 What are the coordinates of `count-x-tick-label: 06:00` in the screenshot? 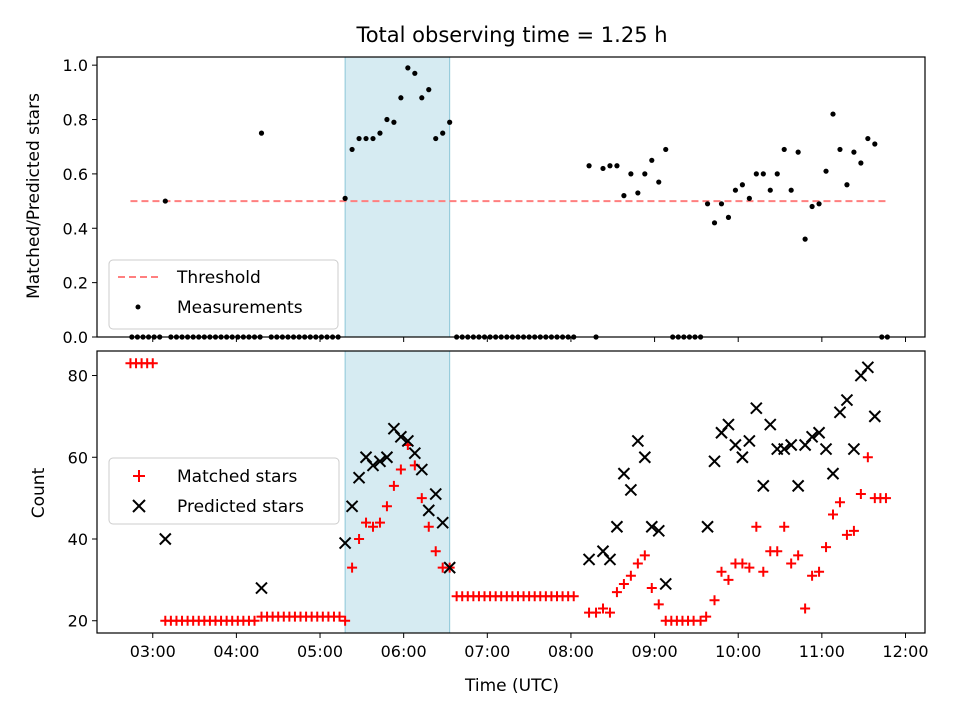 It's located at (404, 651).